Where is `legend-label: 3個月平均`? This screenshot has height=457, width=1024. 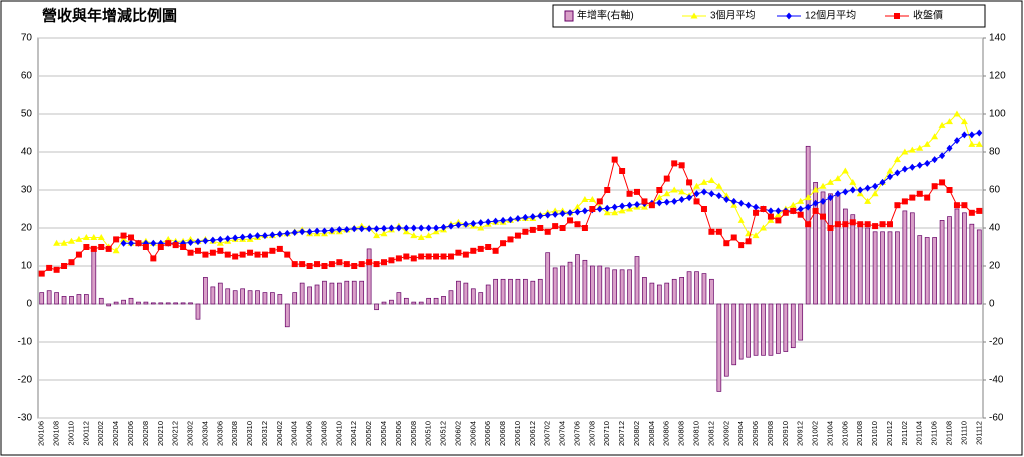 legend-label: 3個月平均 is located at coordinates (733, 15).